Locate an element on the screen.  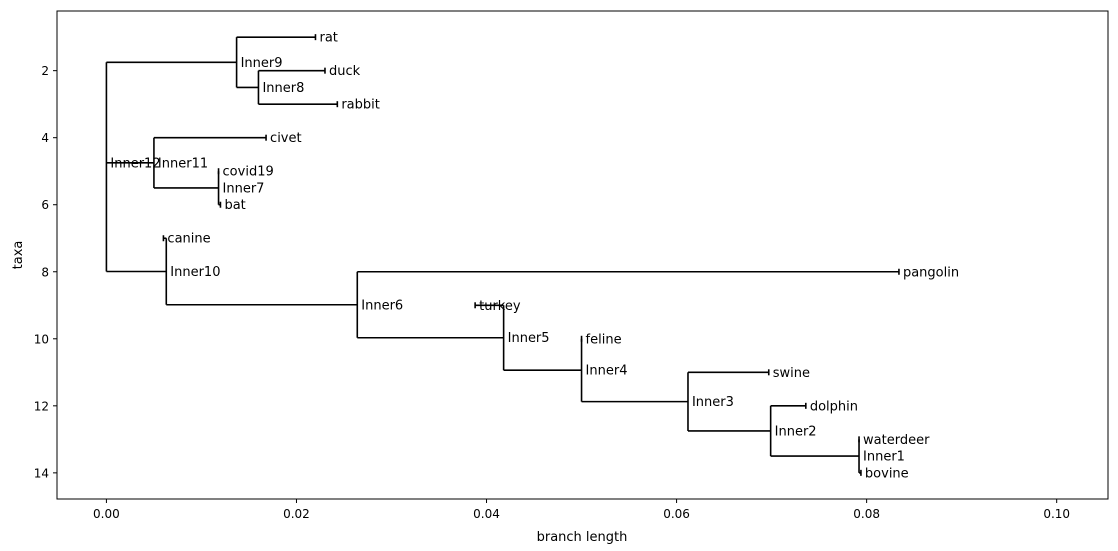
node-label-Inner9: Inner9 is located at coordinates (262, 63).